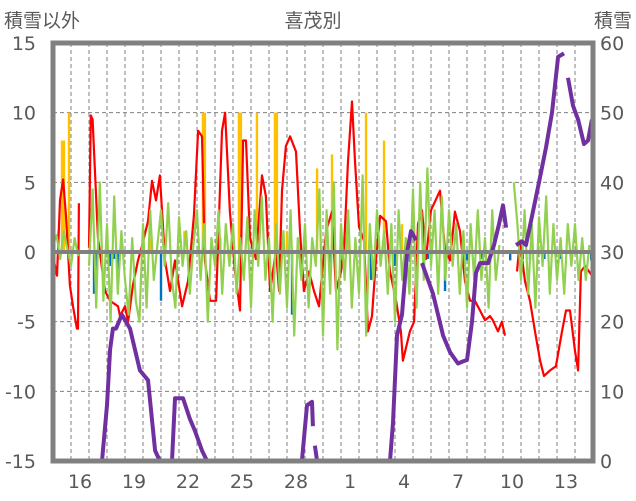 The width and height of the screenshot is (636, 501). What do you see at coordinates (612, 323) in the screenshot?
I see `right-tick-label: 20` at bounding box center [612, 323].